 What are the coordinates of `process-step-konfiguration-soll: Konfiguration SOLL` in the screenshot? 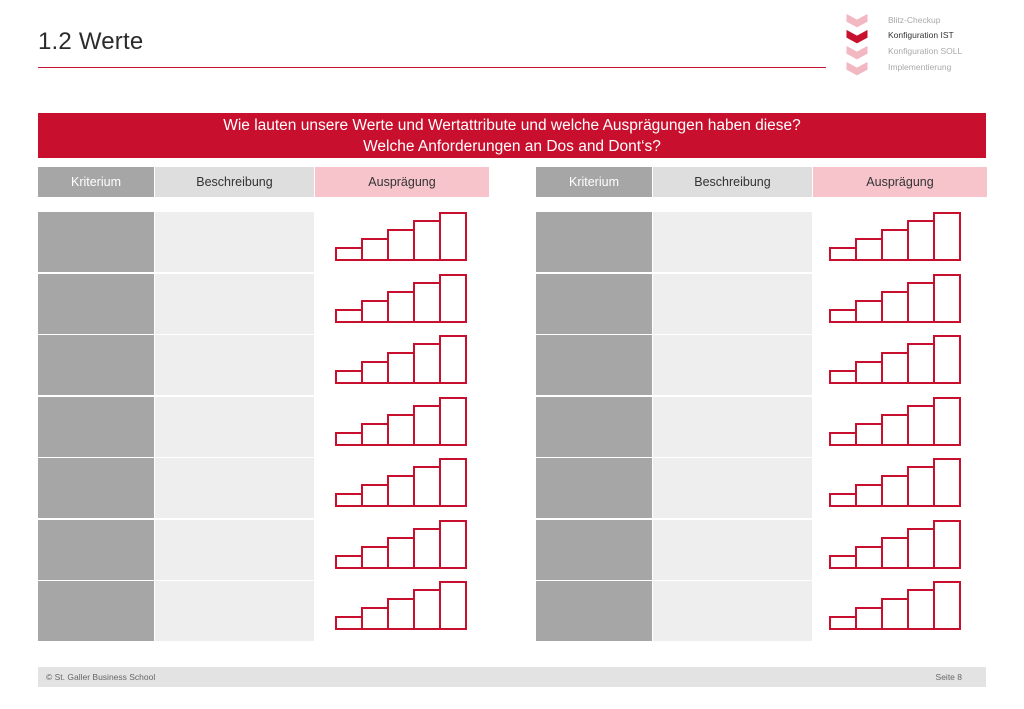 It's located at (925, 51).